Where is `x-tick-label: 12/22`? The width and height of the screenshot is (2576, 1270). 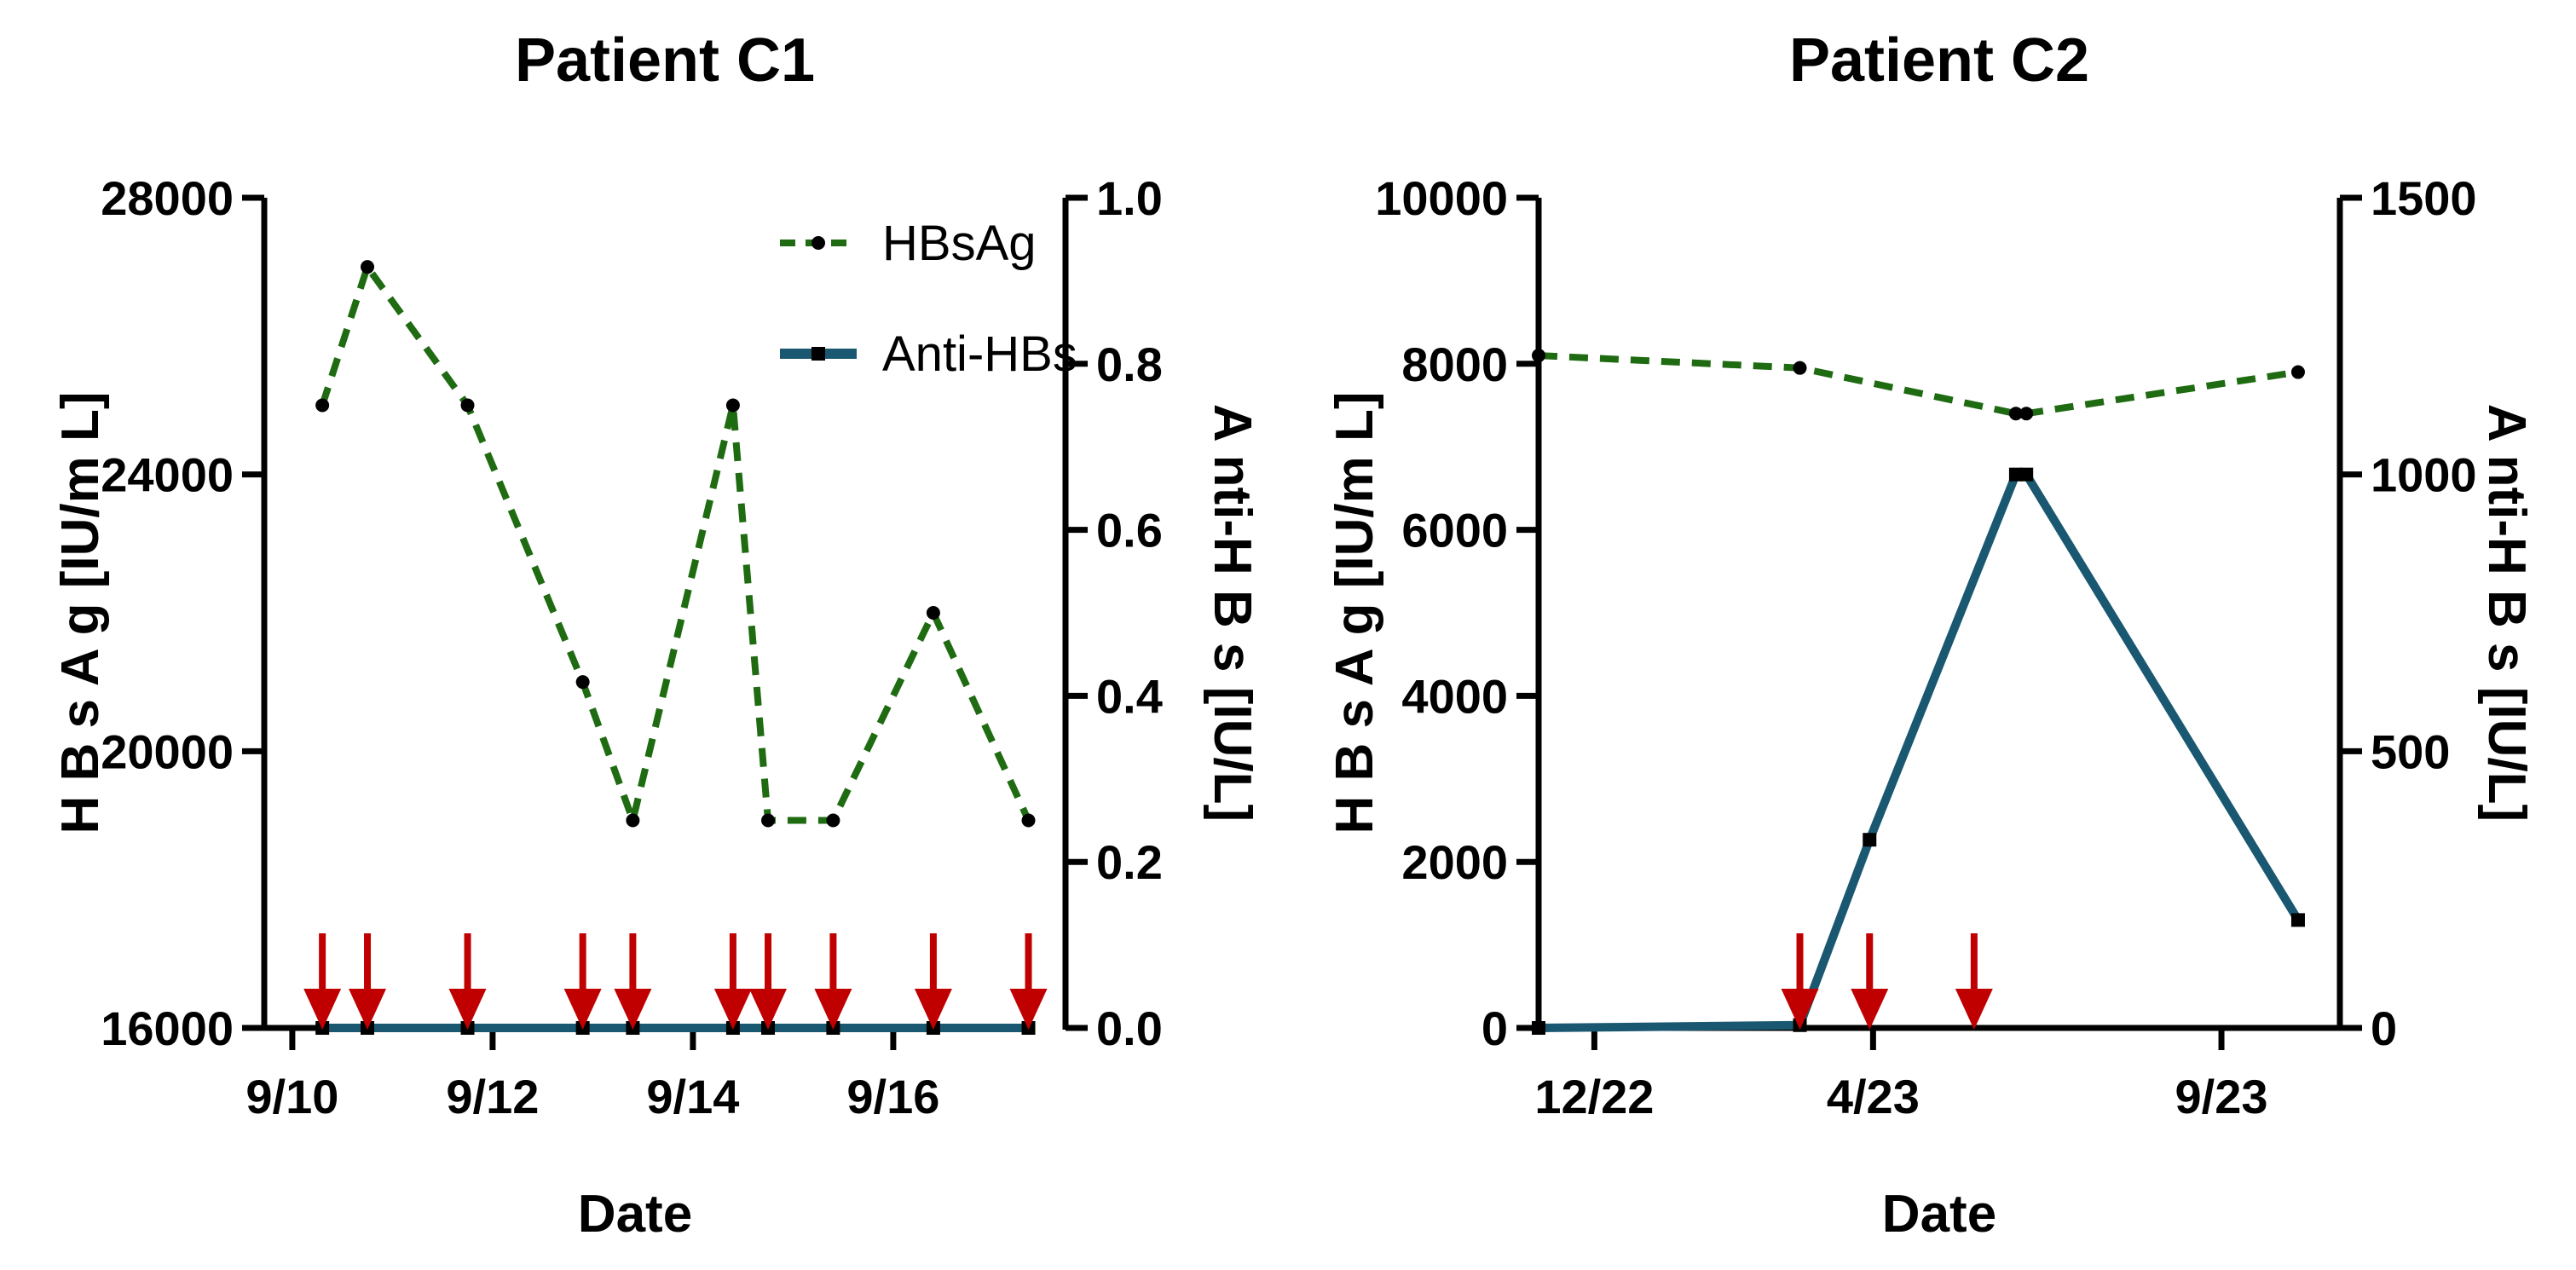 x-tick-label: 12/22 is located at coordinates (1594, 1096).